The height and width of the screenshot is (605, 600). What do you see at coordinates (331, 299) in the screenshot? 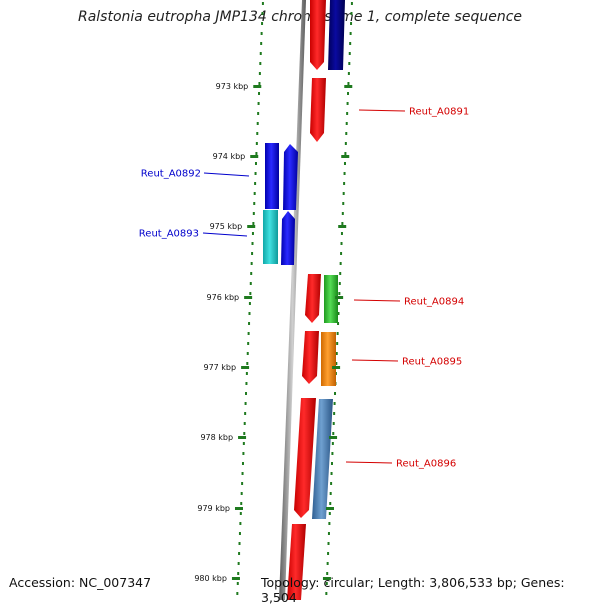
I see `gene-block-reut-a0894` at bounding box center [331, 299].